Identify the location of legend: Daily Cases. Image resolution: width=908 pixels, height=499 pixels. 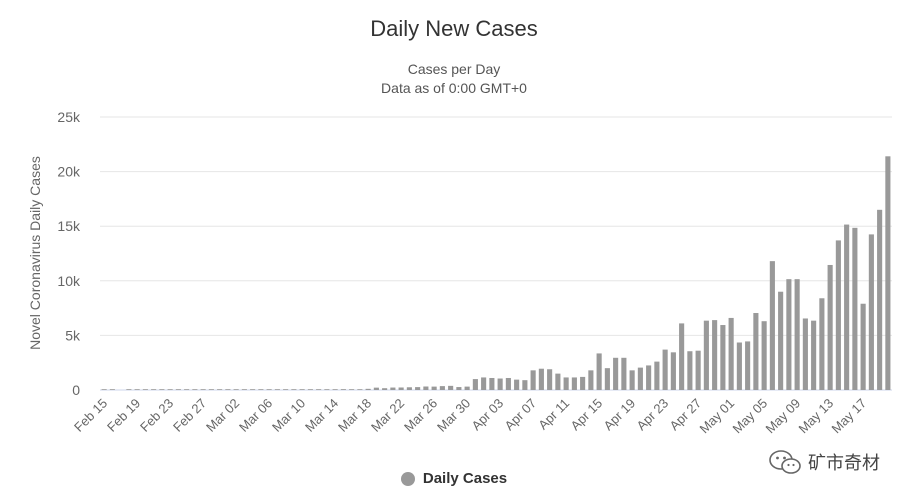
(454, 480).